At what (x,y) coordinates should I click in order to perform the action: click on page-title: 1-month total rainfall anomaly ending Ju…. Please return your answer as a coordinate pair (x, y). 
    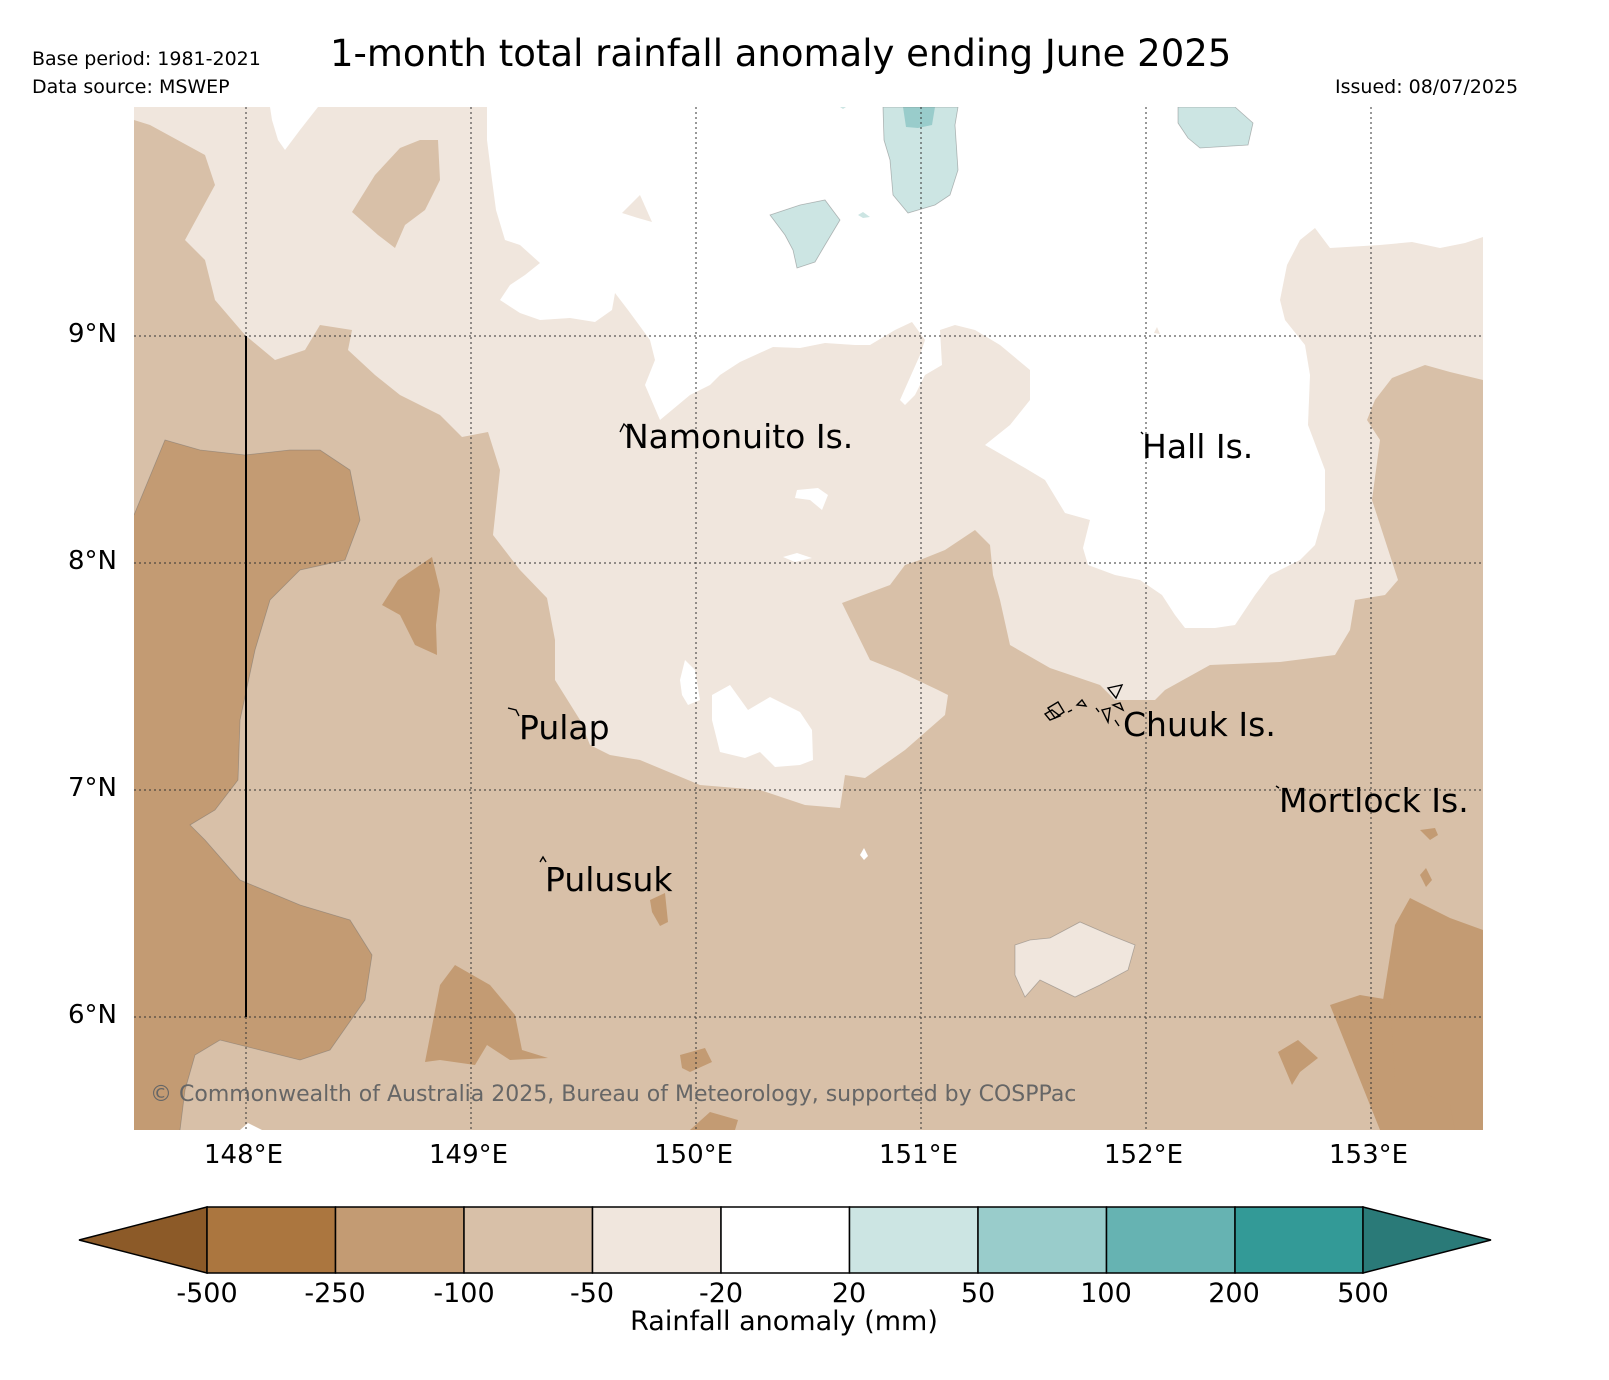
    Looking at the image, I should click on (781, 53).